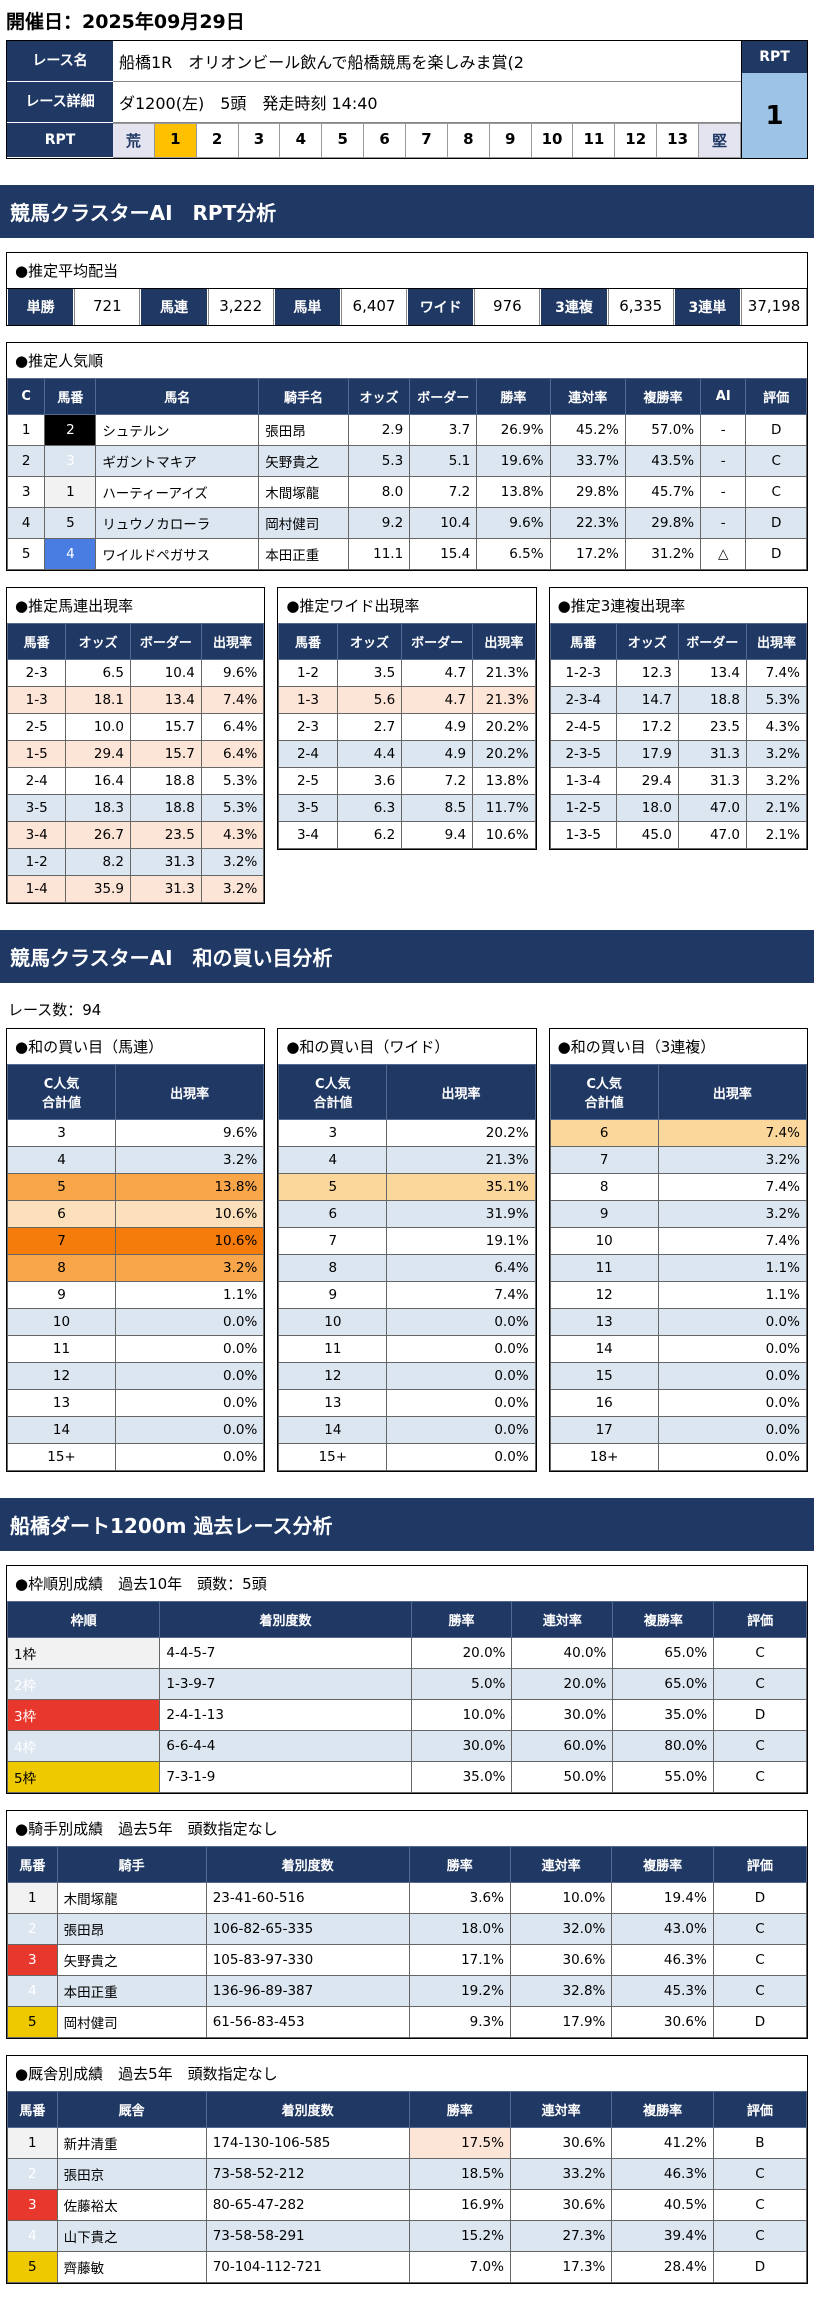 Image resolution: width=814 pixels, height=2300 pixels. Describe the element at coordinates (510, 140) in the screenshot. I see `rpt-scale-cell: 9` at that location.